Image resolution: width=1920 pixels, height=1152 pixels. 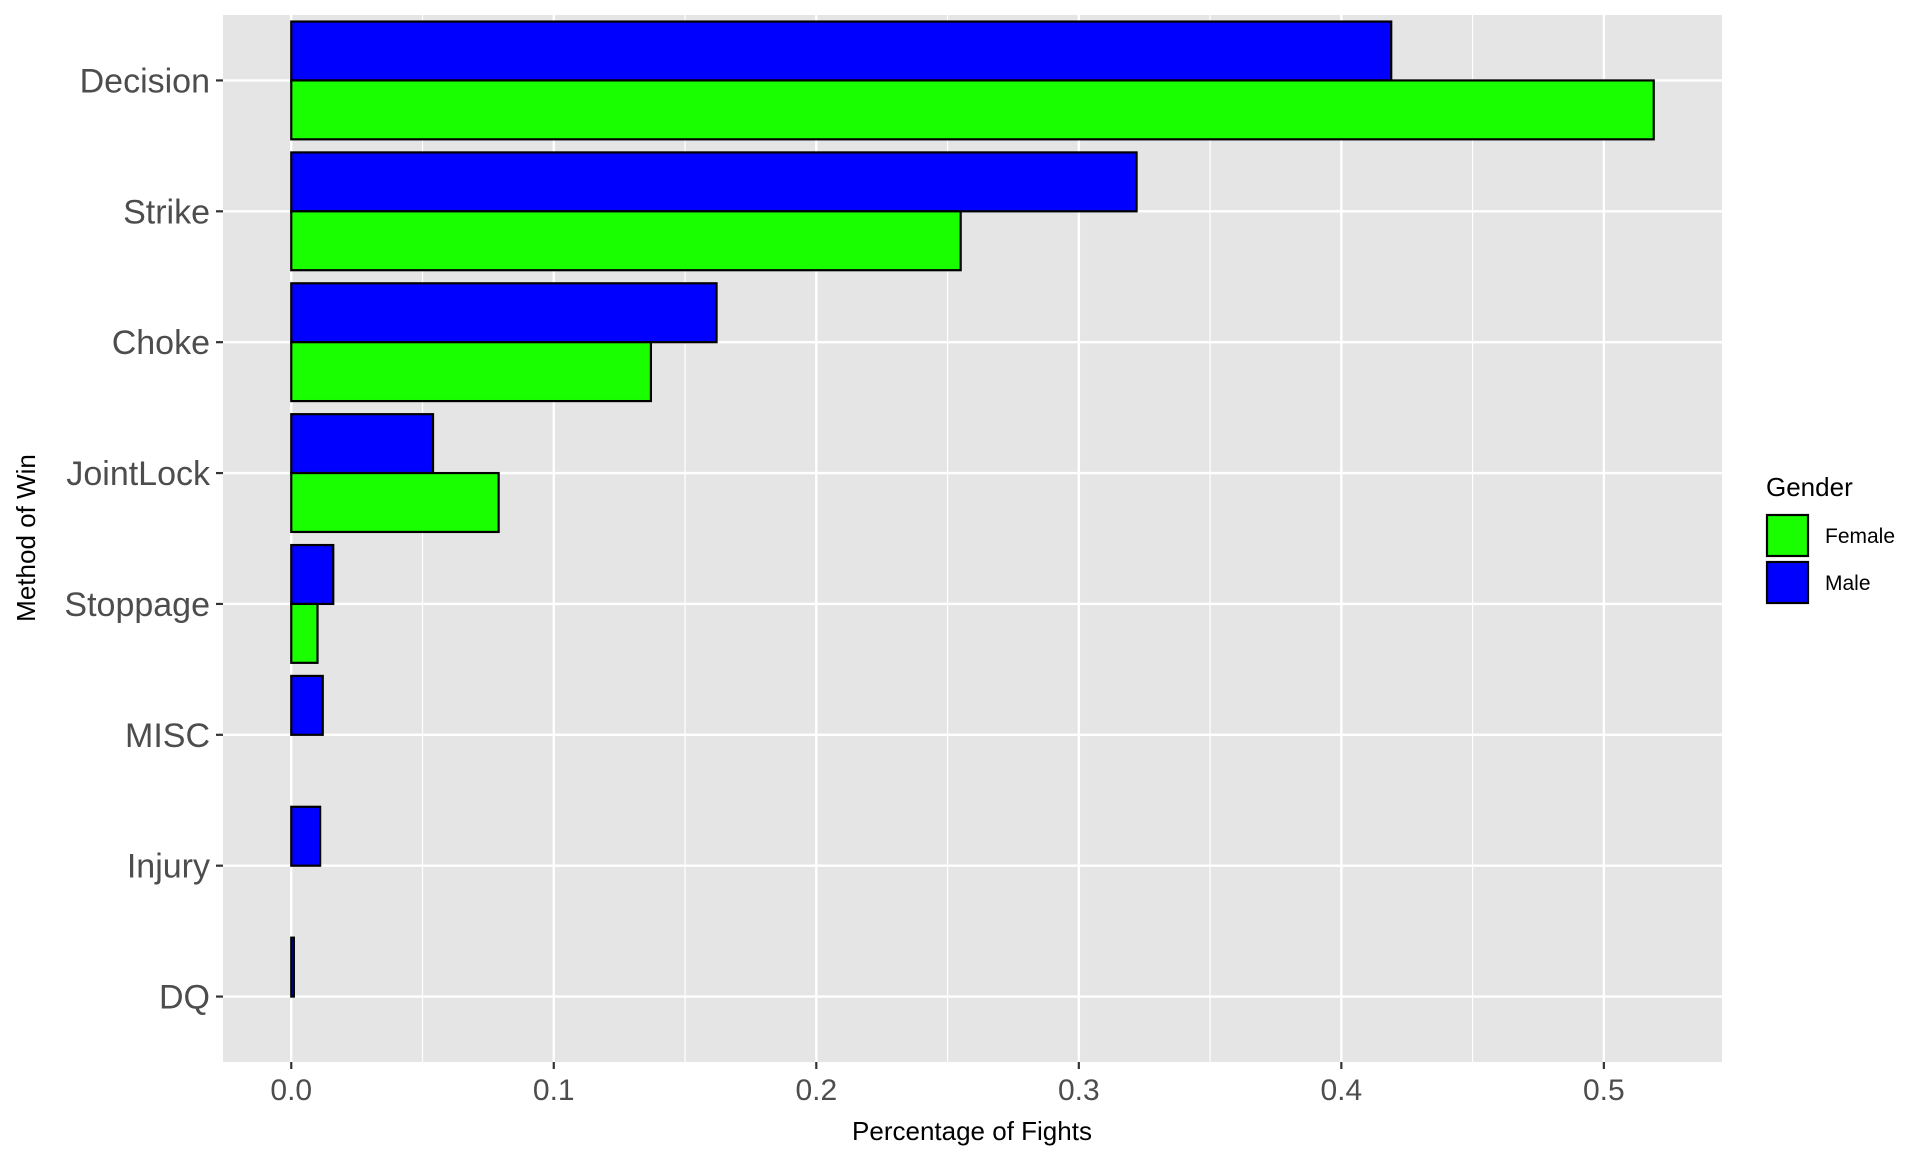 What do you see at coordinates (1860, 536) in the screenshot?
I see `legend-label-female: Female` at bounding box center [1860, 536].